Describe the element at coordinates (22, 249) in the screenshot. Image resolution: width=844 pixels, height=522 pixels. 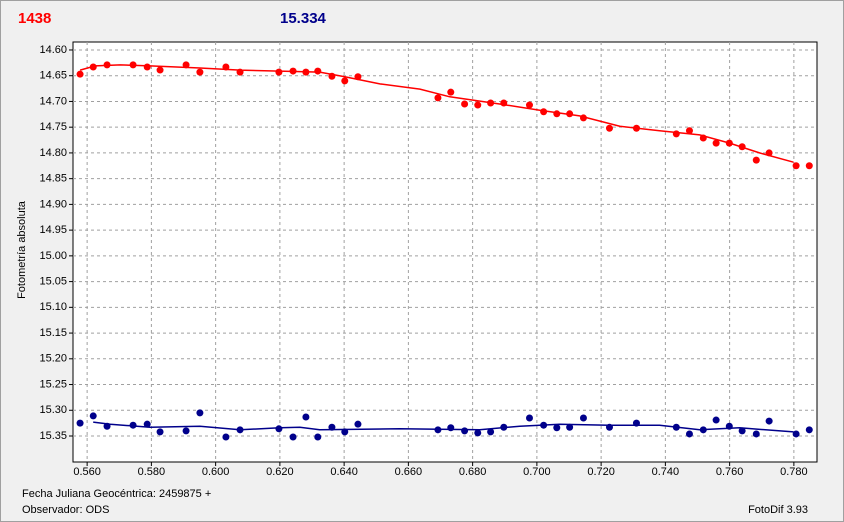
I see `y-axis-label: Fotometría absoluta` at that location.